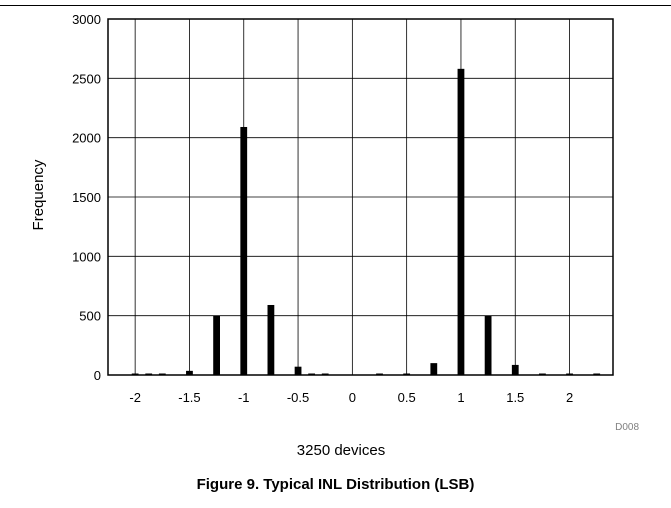 This screenshot has width=671, height=508. Describe the element at coordinates (86, 256) in the screenshot. I see `y-tick-label: 1000` at that location.